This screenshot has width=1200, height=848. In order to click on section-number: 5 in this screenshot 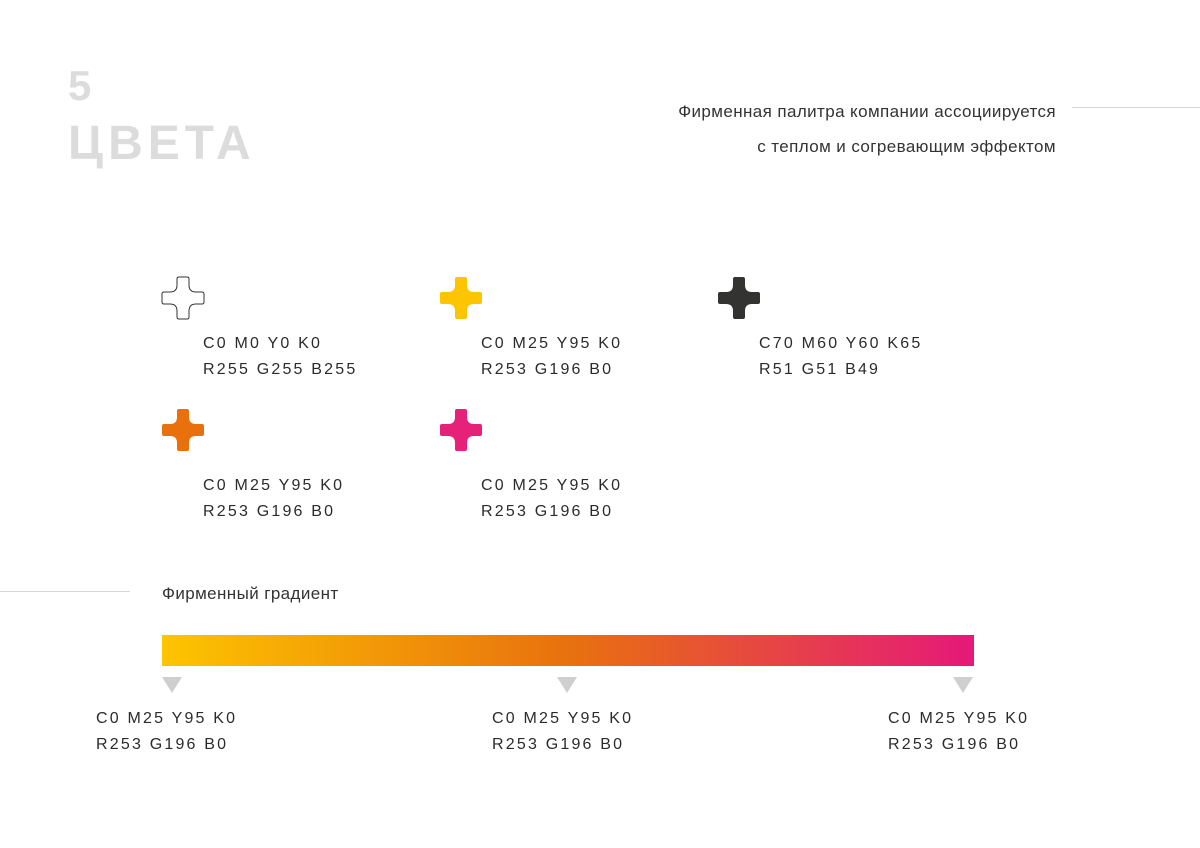, I will do `click(81, 85)`.